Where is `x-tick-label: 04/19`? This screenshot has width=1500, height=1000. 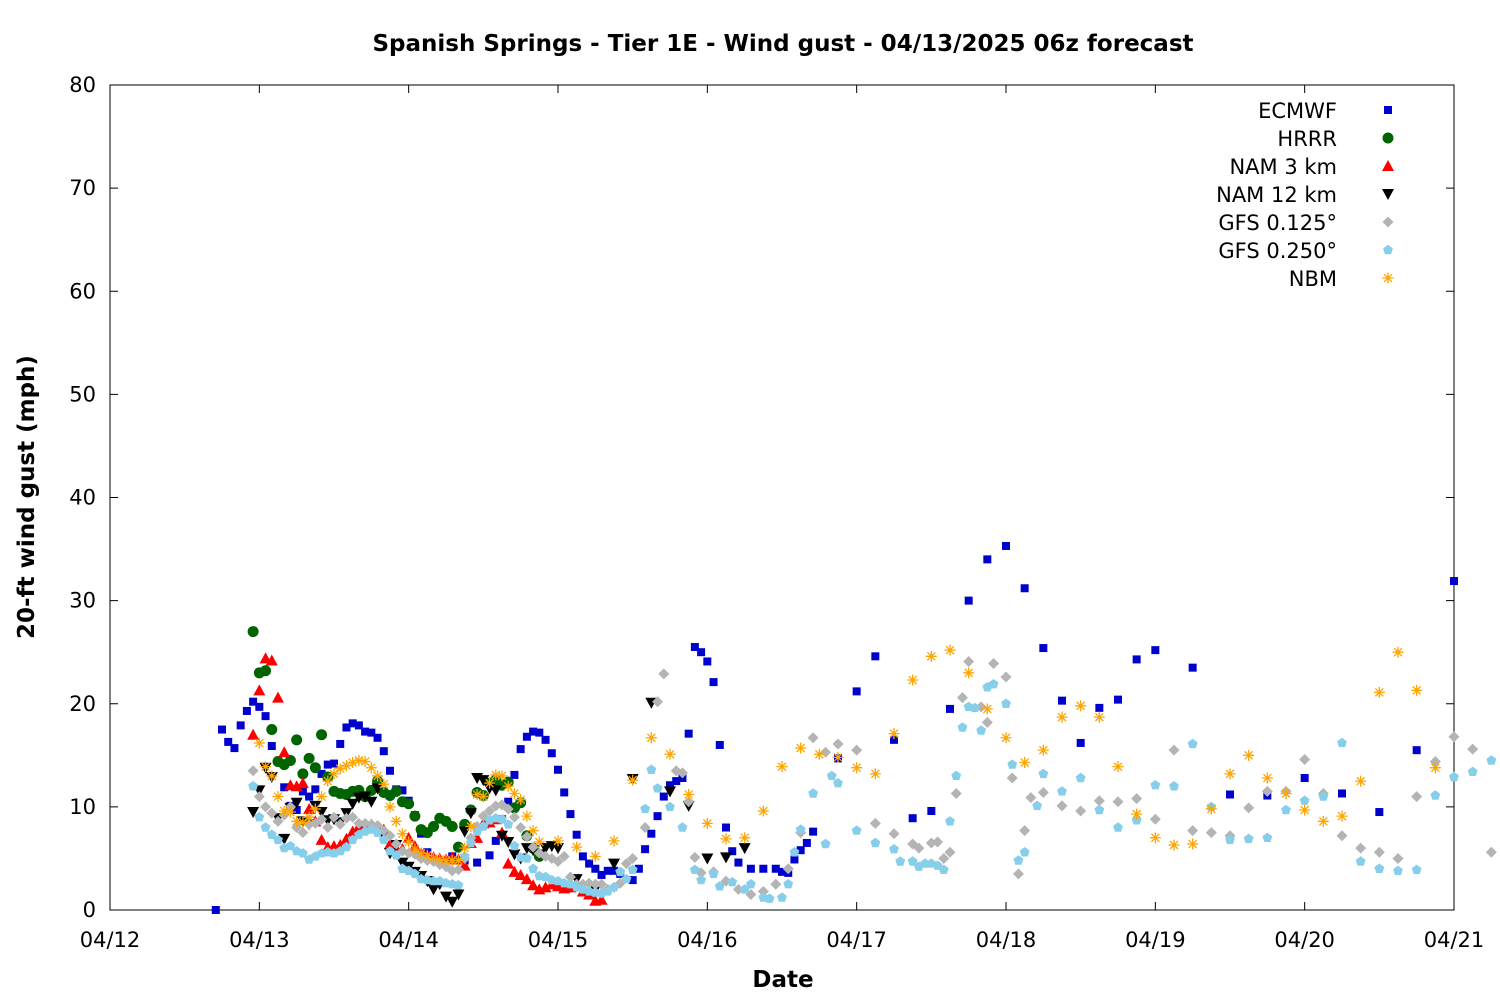
x-tick-label: 04/19 is located at coordinates (1155, 940).